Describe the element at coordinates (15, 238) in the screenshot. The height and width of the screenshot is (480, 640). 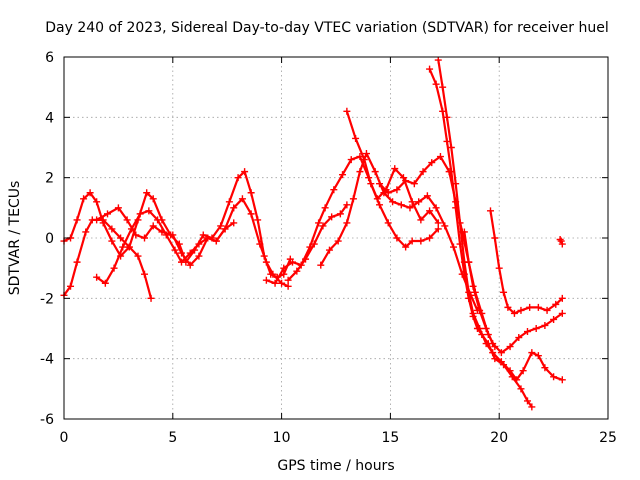
I see `y-axis-label: SDTVAR / TECUs` at that location.